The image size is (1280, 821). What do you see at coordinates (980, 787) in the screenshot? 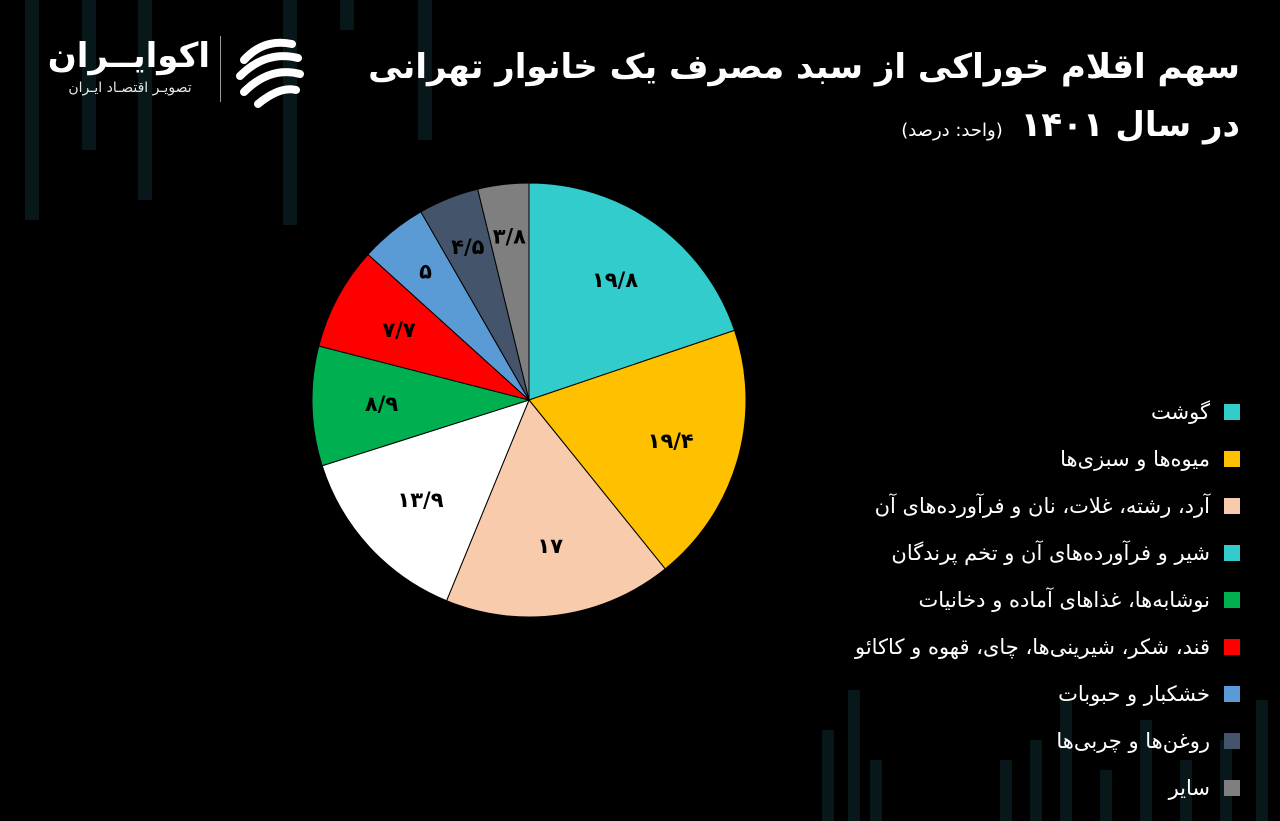
I see `legend-item: سایر` at bounding box center [980, 787].